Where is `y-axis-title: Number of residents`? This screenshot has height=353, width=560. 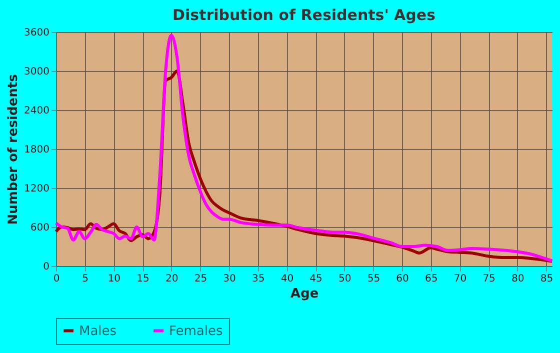
y-axis-title: Number of residents is located at coordinates (14, 149).